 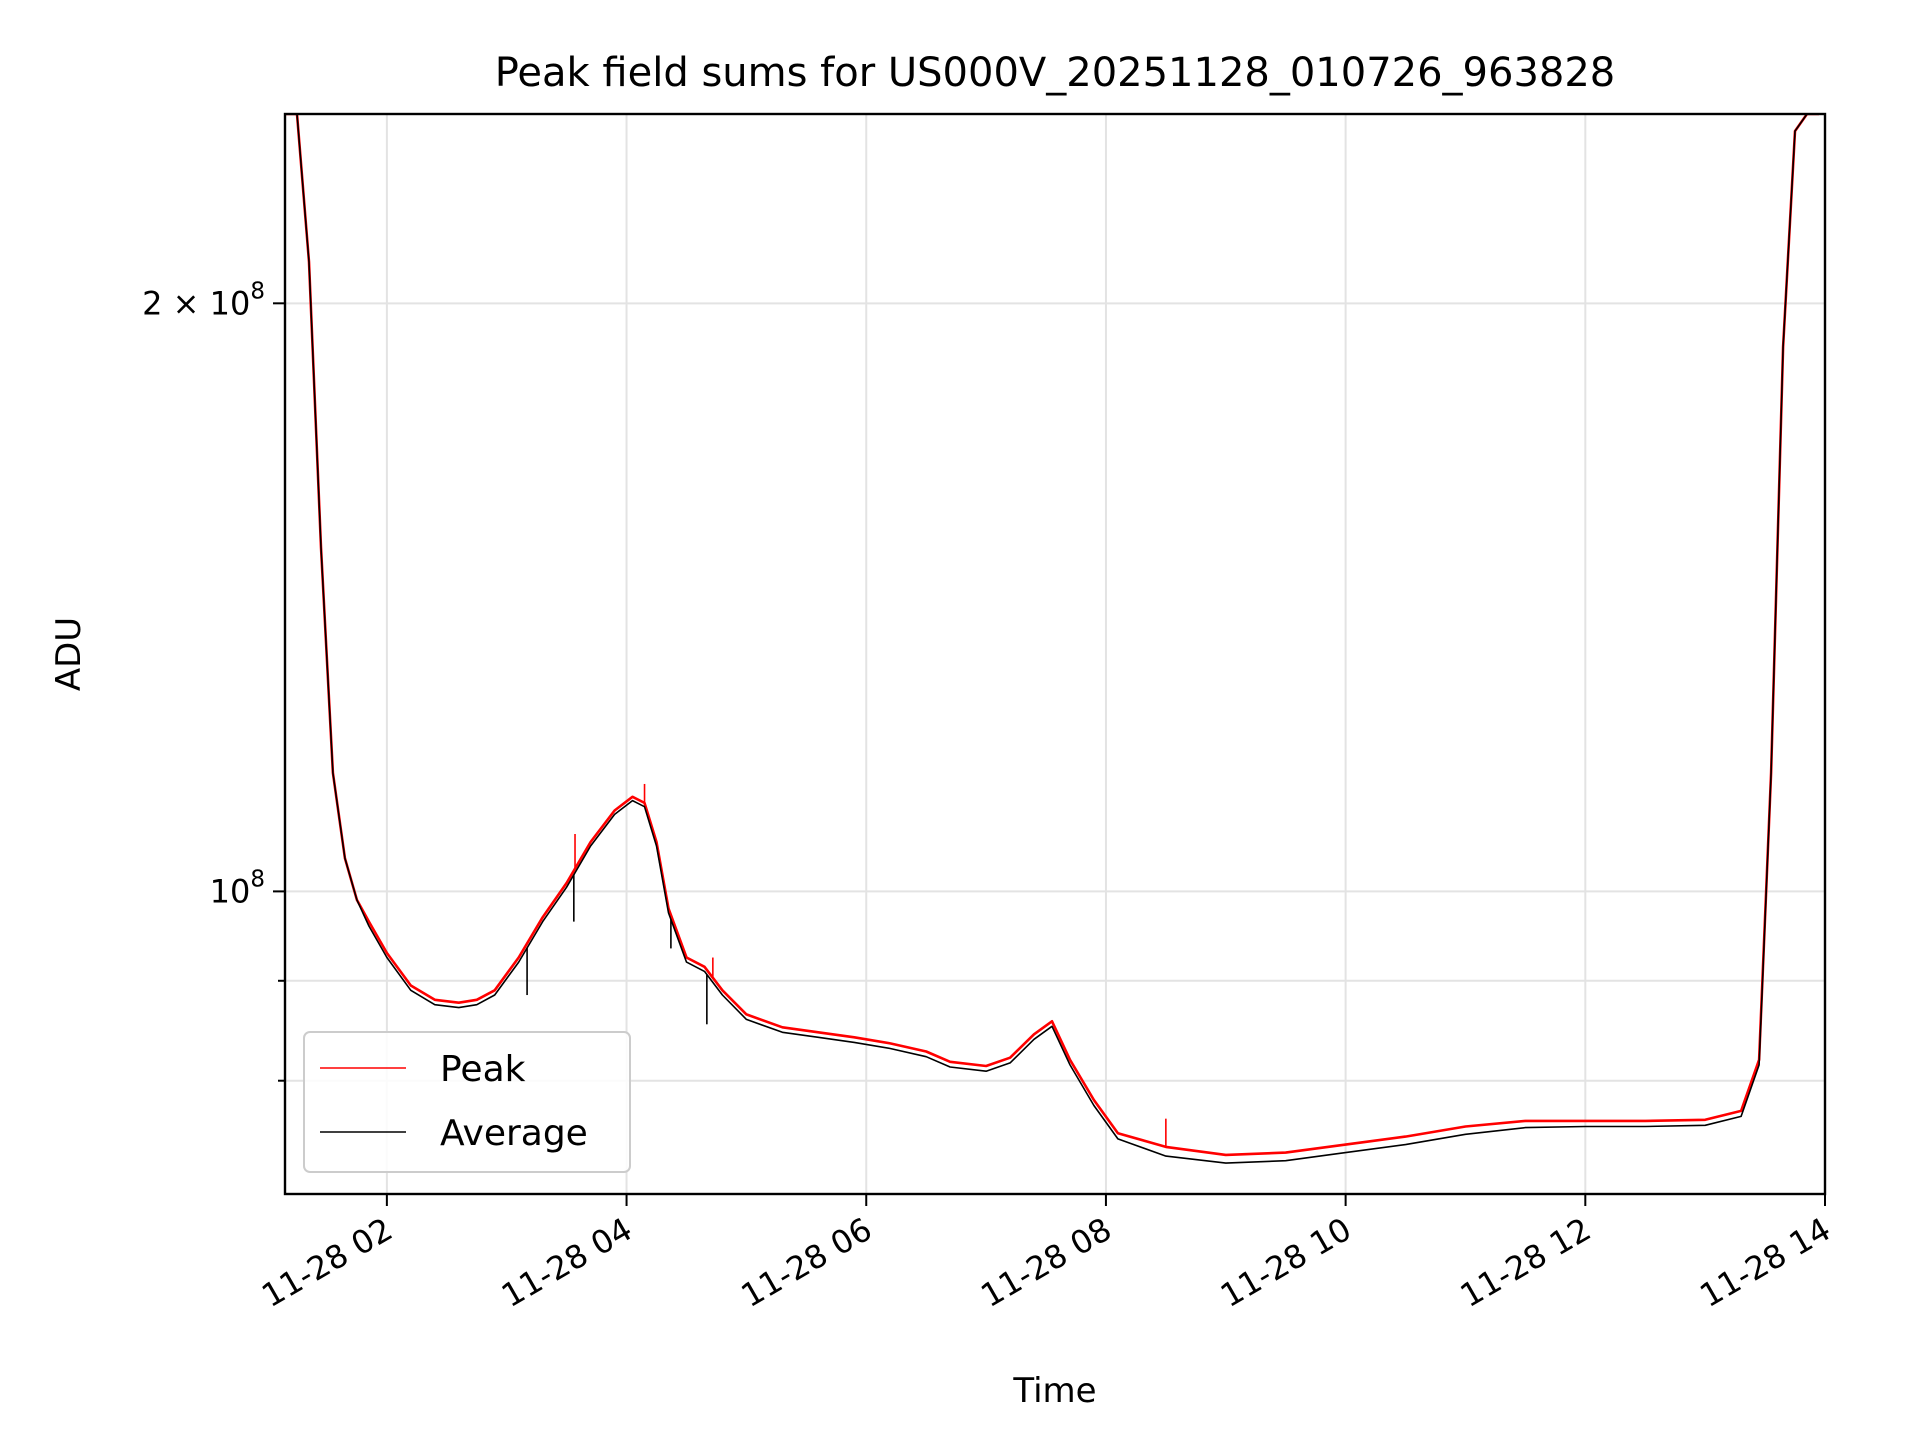 I want to click on x-tick-label: 11-28 02, so click(x=327, y=1262).